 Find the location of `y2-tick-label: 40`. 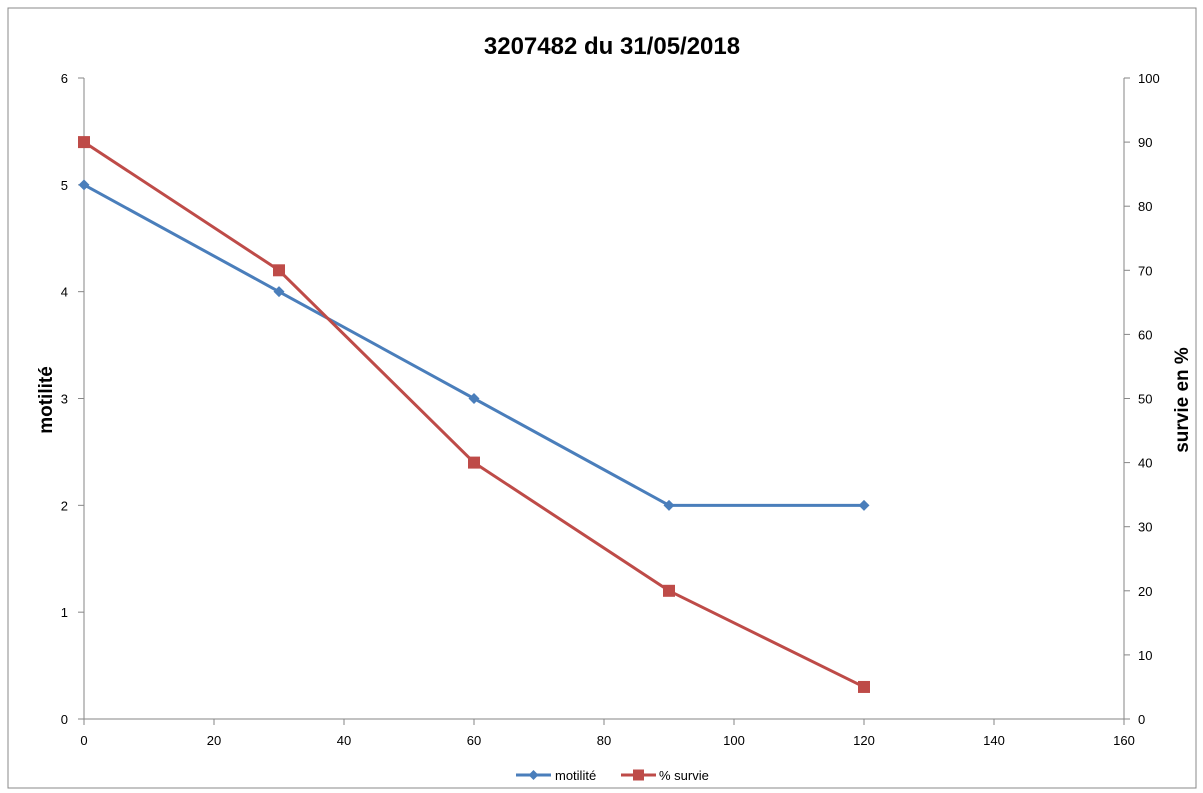

y2-tick-label: 40 is located at coordinates (1145, 463).